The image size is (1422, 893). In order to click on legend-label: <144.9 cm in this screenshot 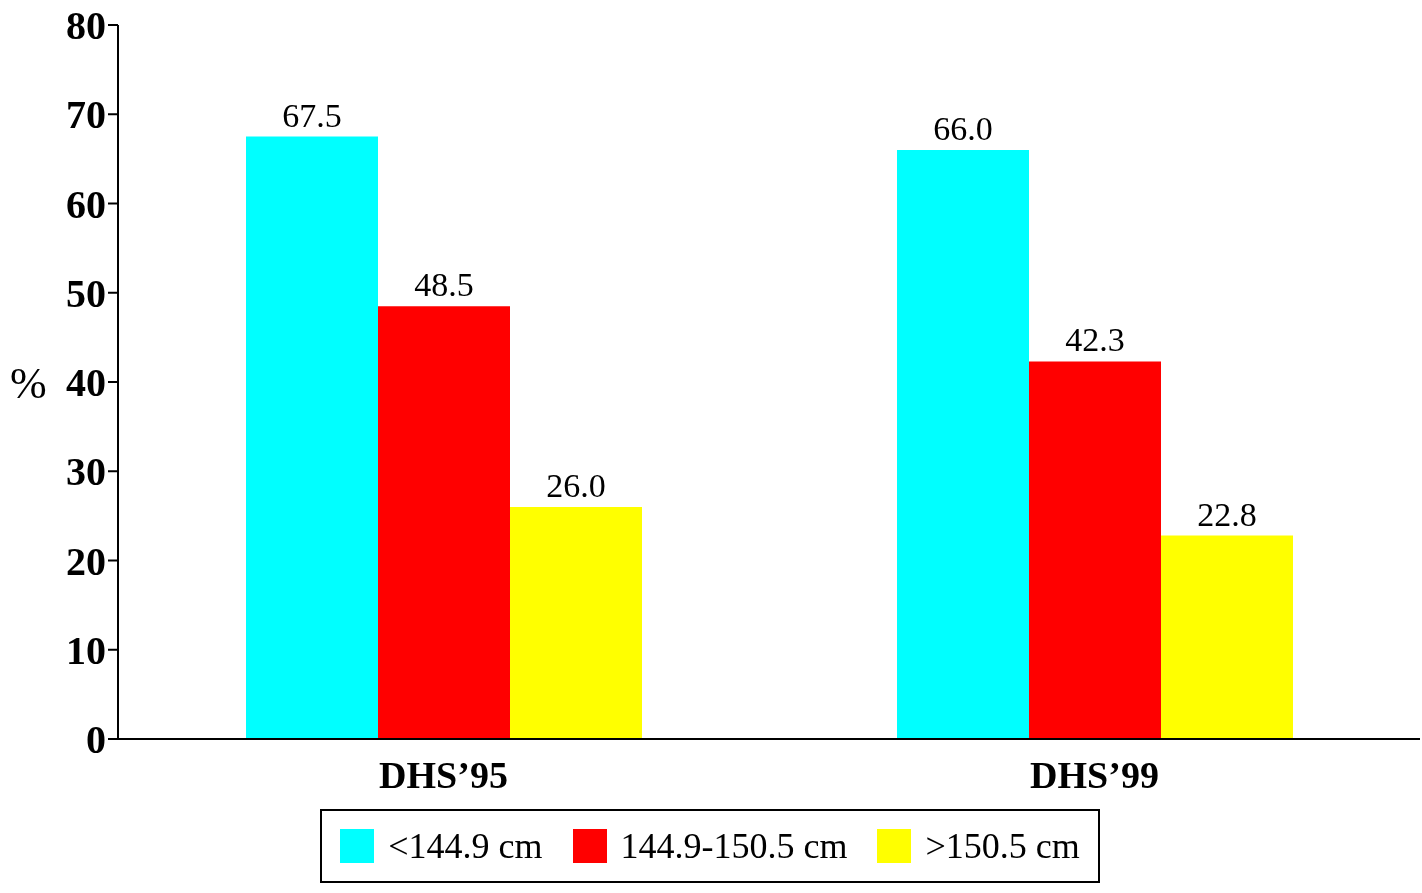, I will do `click(465, 846)`.